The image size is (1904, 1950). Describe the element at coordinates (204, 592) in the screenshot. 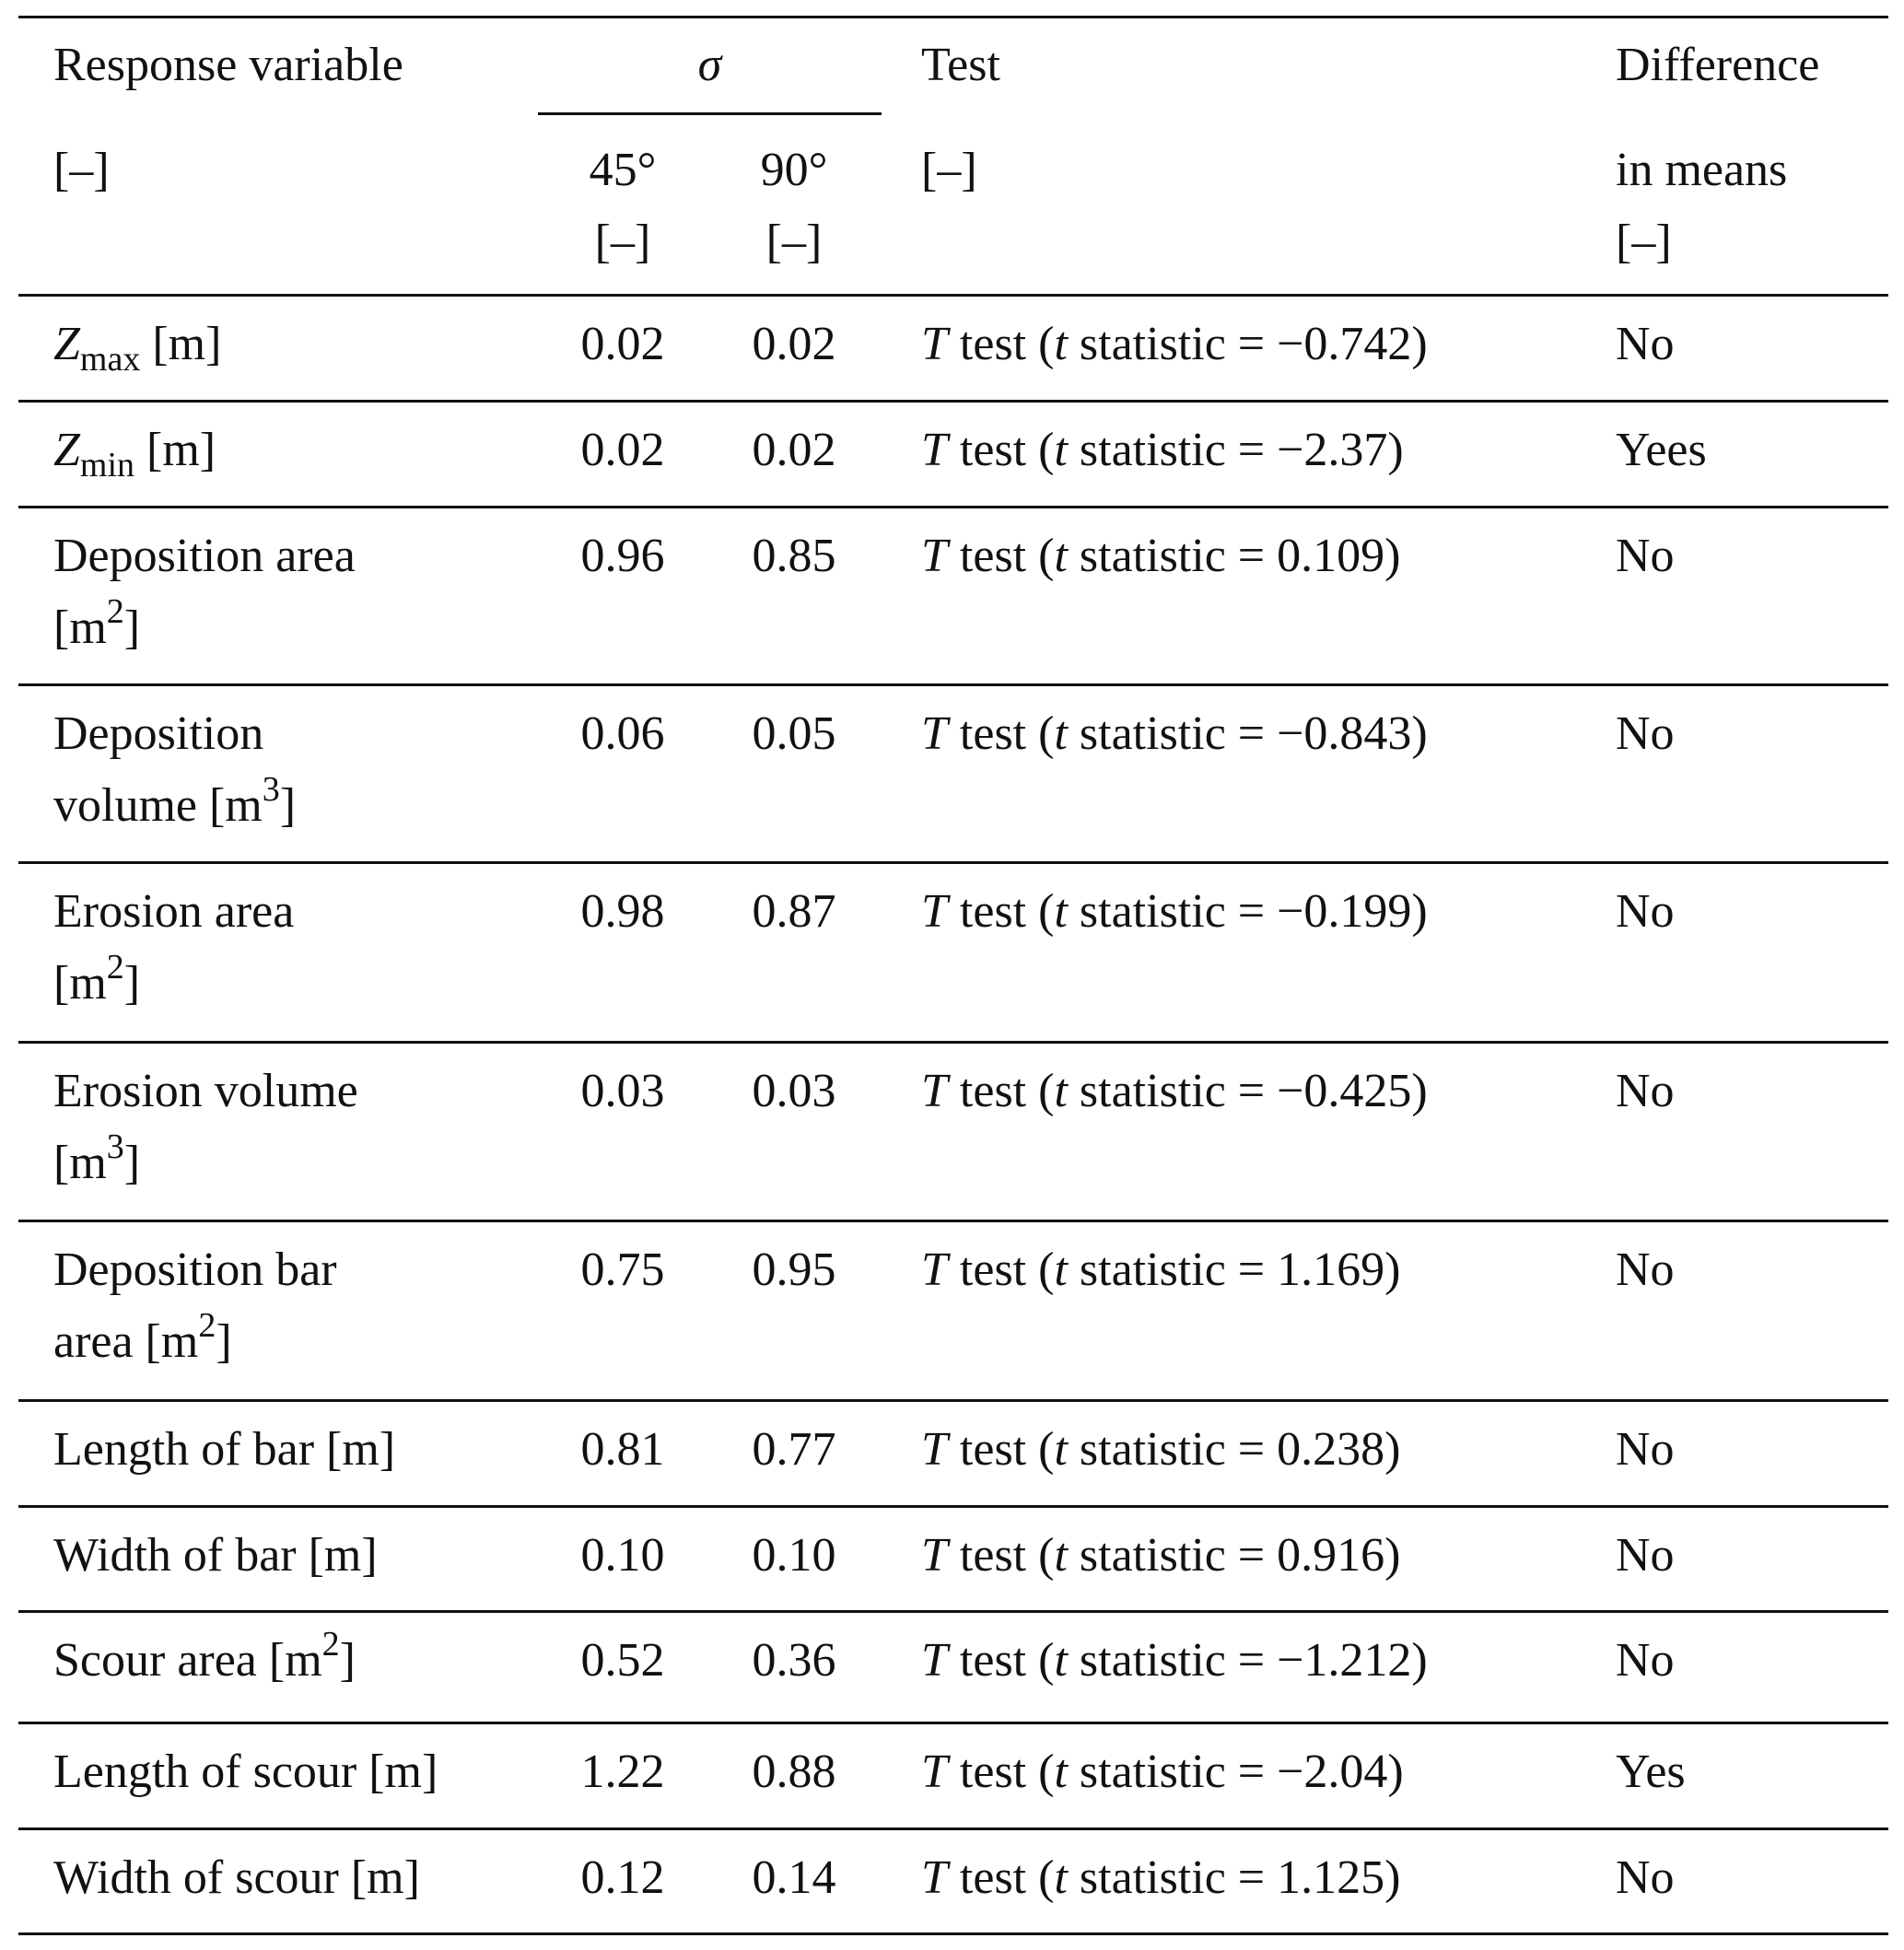

I see `row-label: Deposition area [m2]` at that location.